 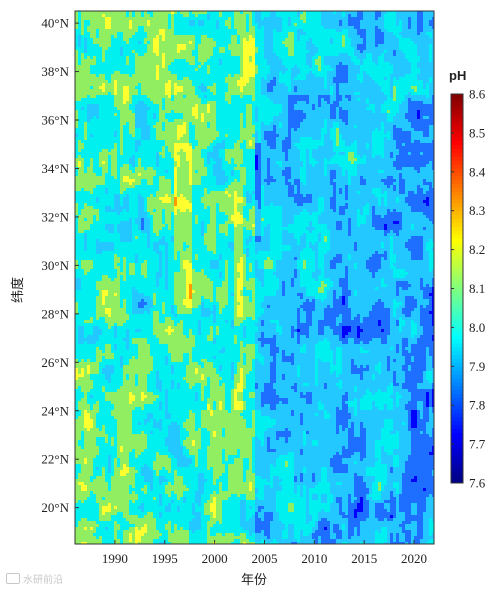 I want to click on watermark: 水研前沿, so click(x=34, y=578).